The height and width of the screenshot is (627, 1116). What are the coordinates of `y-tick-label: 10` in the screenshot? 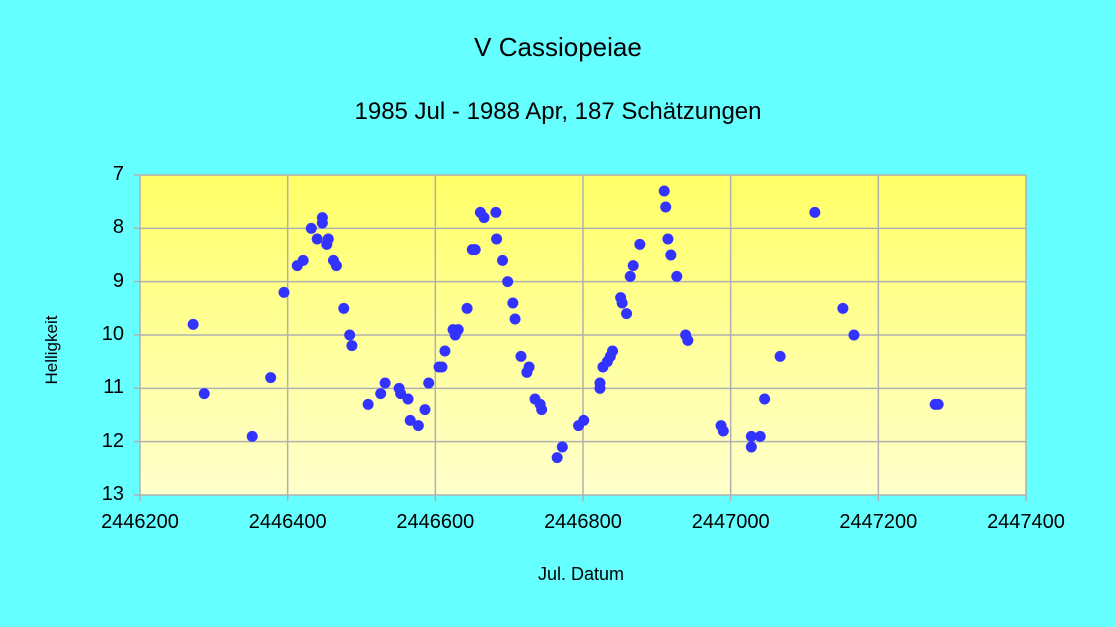 It's located at (112, 334).